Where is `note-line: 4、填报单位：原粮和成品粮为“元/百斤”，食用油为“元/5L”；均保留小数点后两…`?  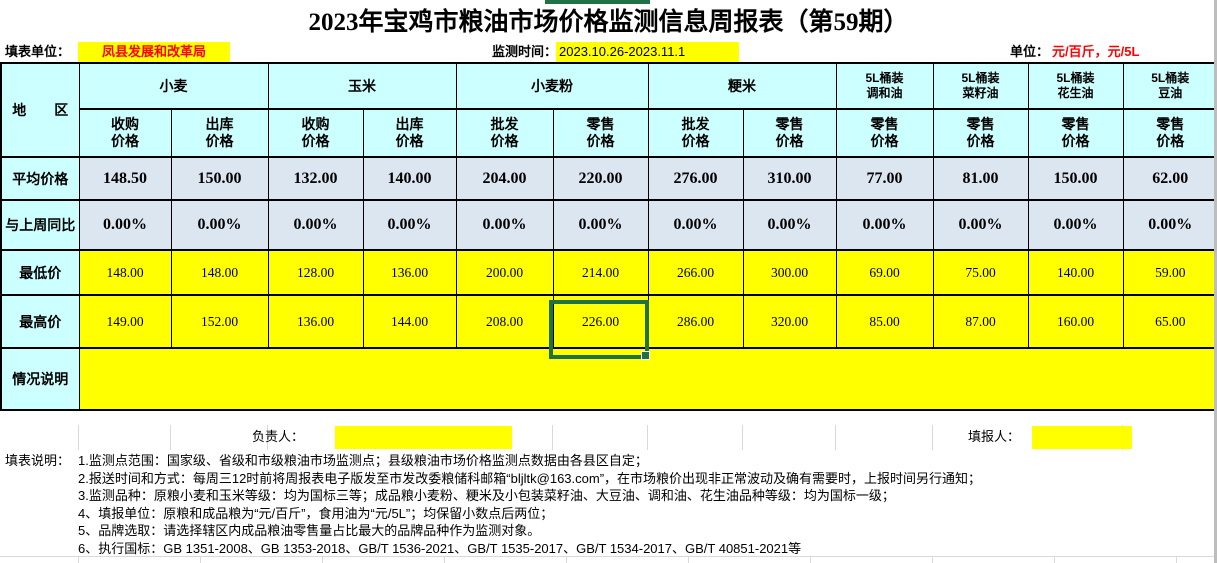 note-line: 4、填报单位：原粮和成品粮为“元/百斤”，食用油为“元/5L”；均保留小数点后两… is located at coordinates (316, 513).